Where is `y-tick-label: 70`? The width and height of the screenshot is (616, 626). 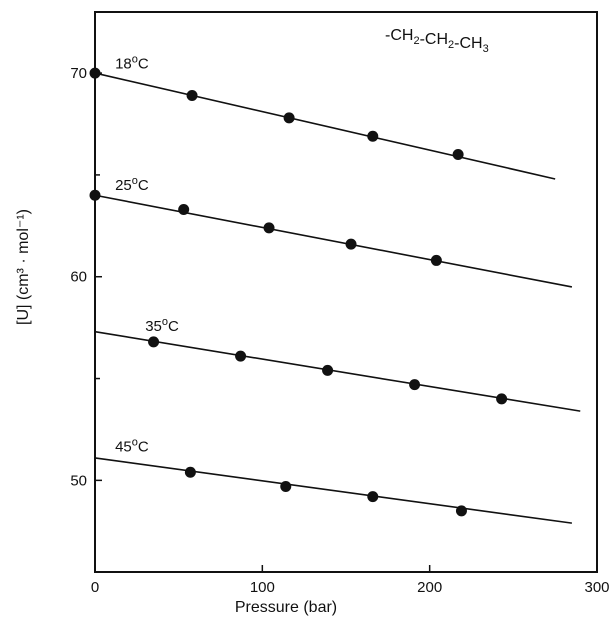 y-tick-label: 70 is located at coordinates (78, 73).